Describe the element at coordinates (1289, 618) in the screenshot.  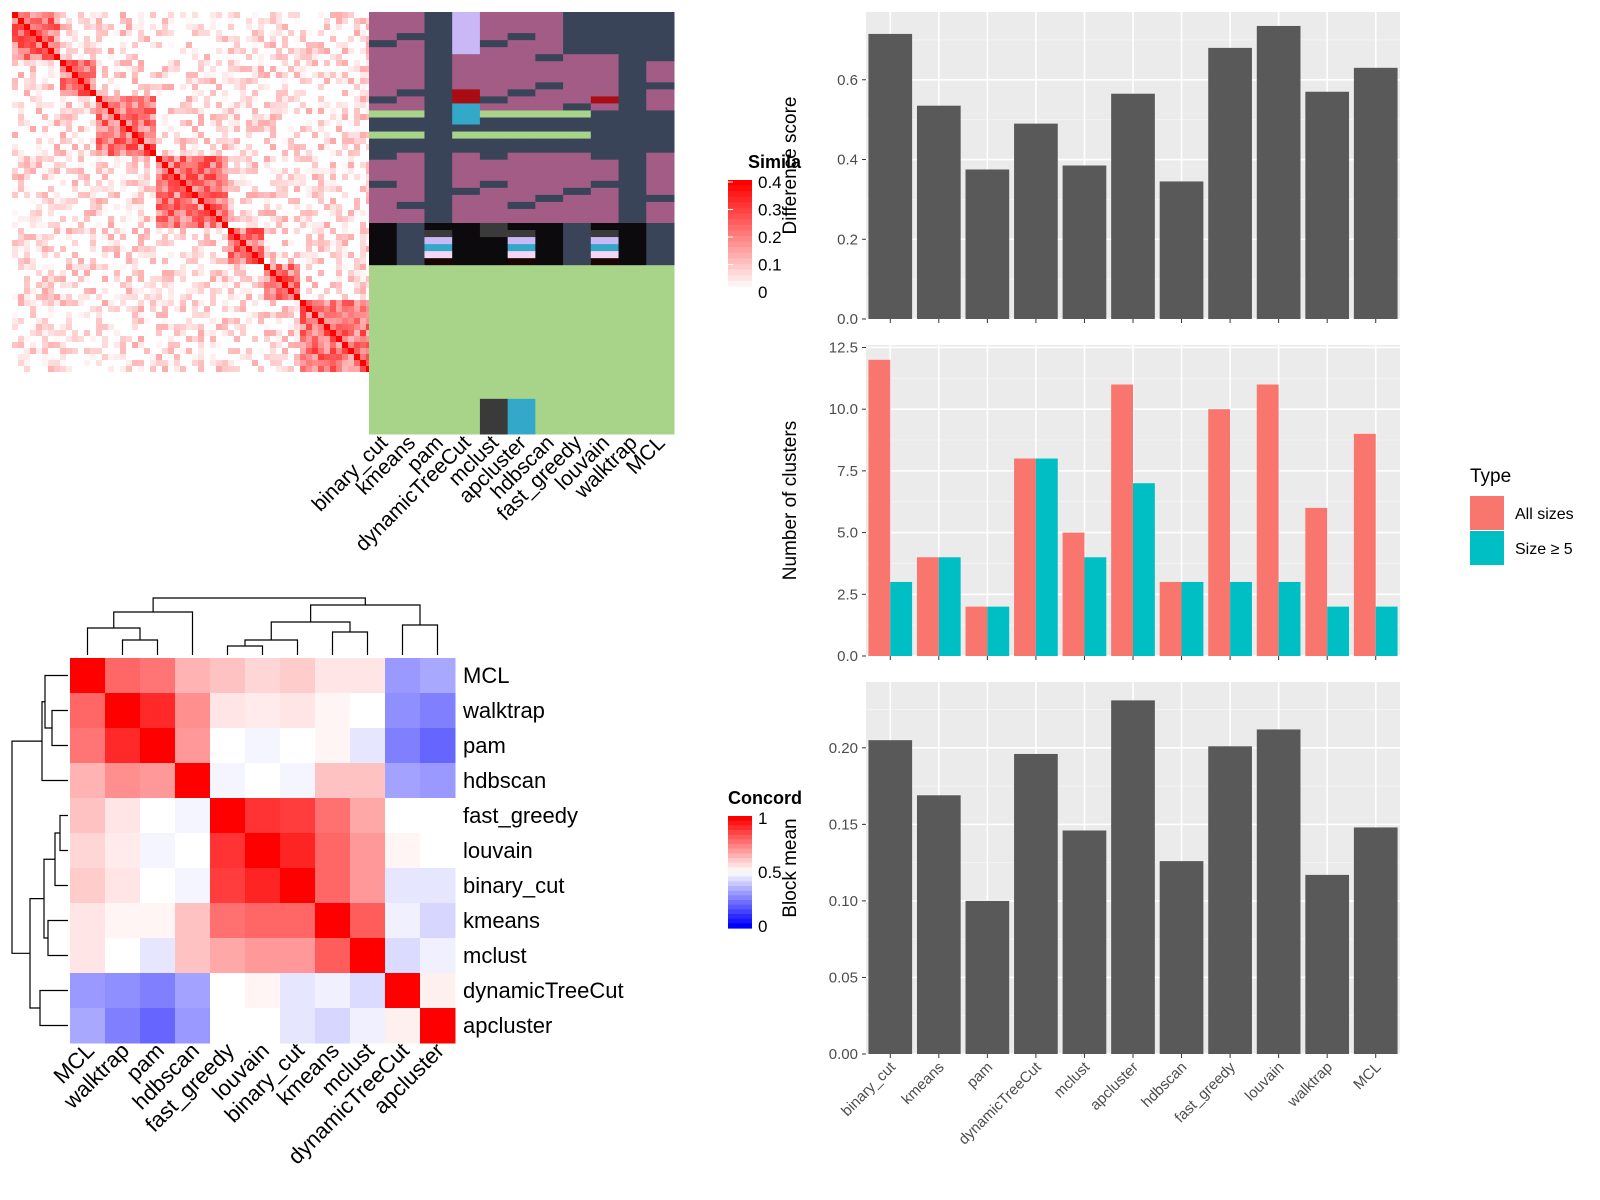
I see `bar-size-ge5` at that location.